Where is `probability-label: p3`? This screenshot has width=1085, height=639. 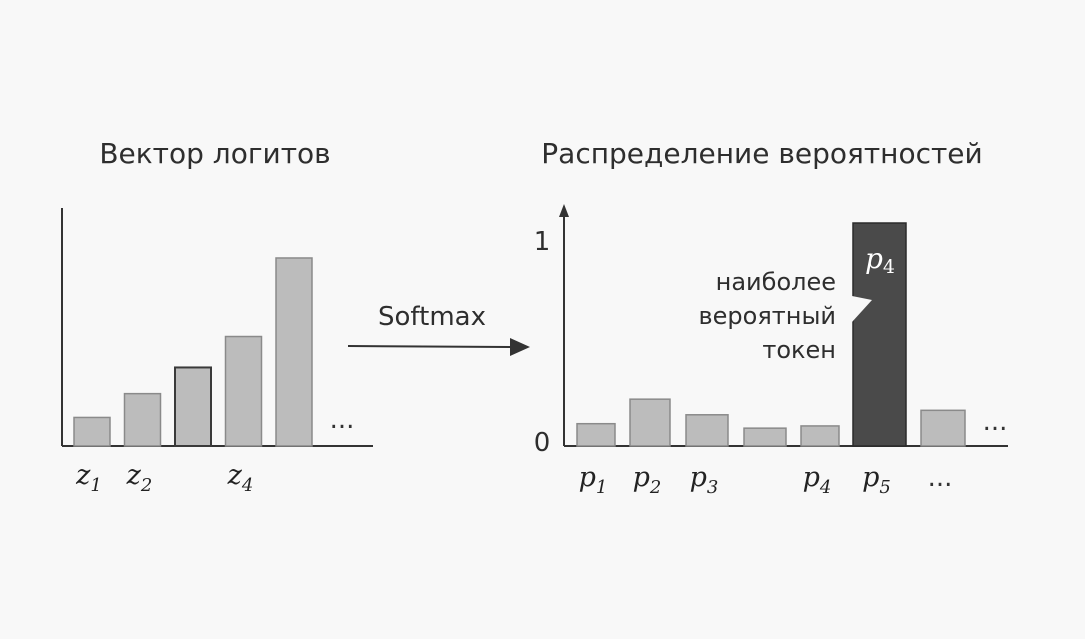 probability-label: p3 is located at coordinates (704, 480).